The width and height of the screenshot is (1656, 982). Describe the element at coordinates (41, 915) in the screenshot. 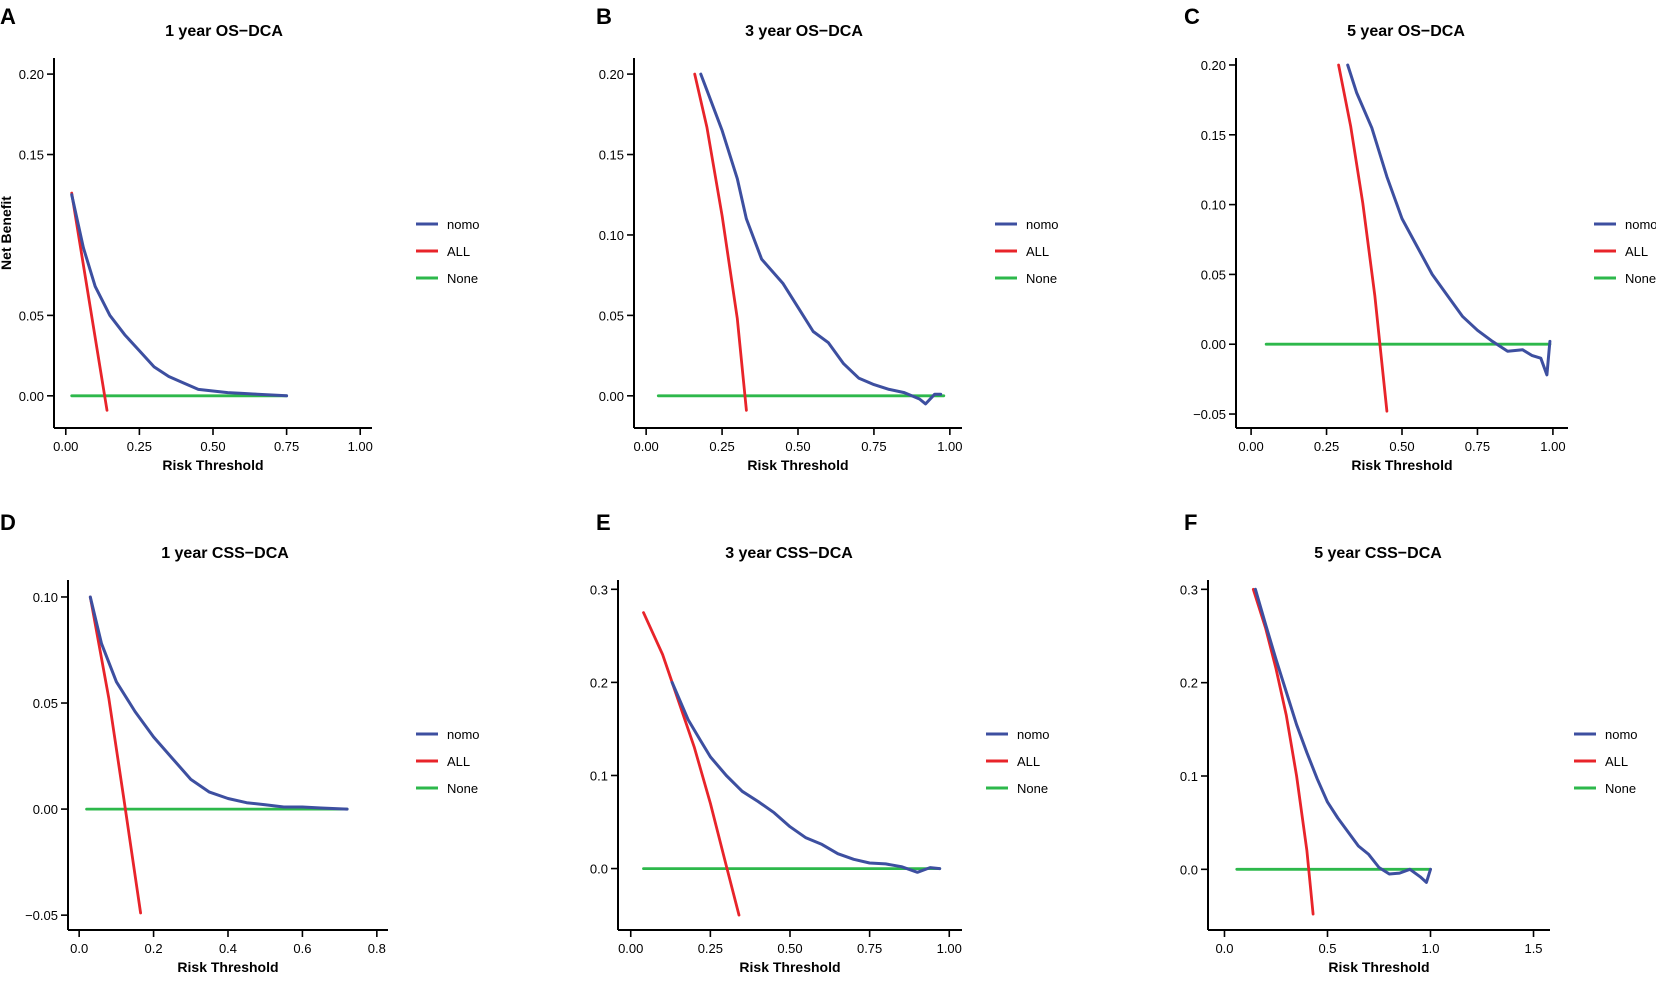

I see `y-tick-label: −0.05` at that location.